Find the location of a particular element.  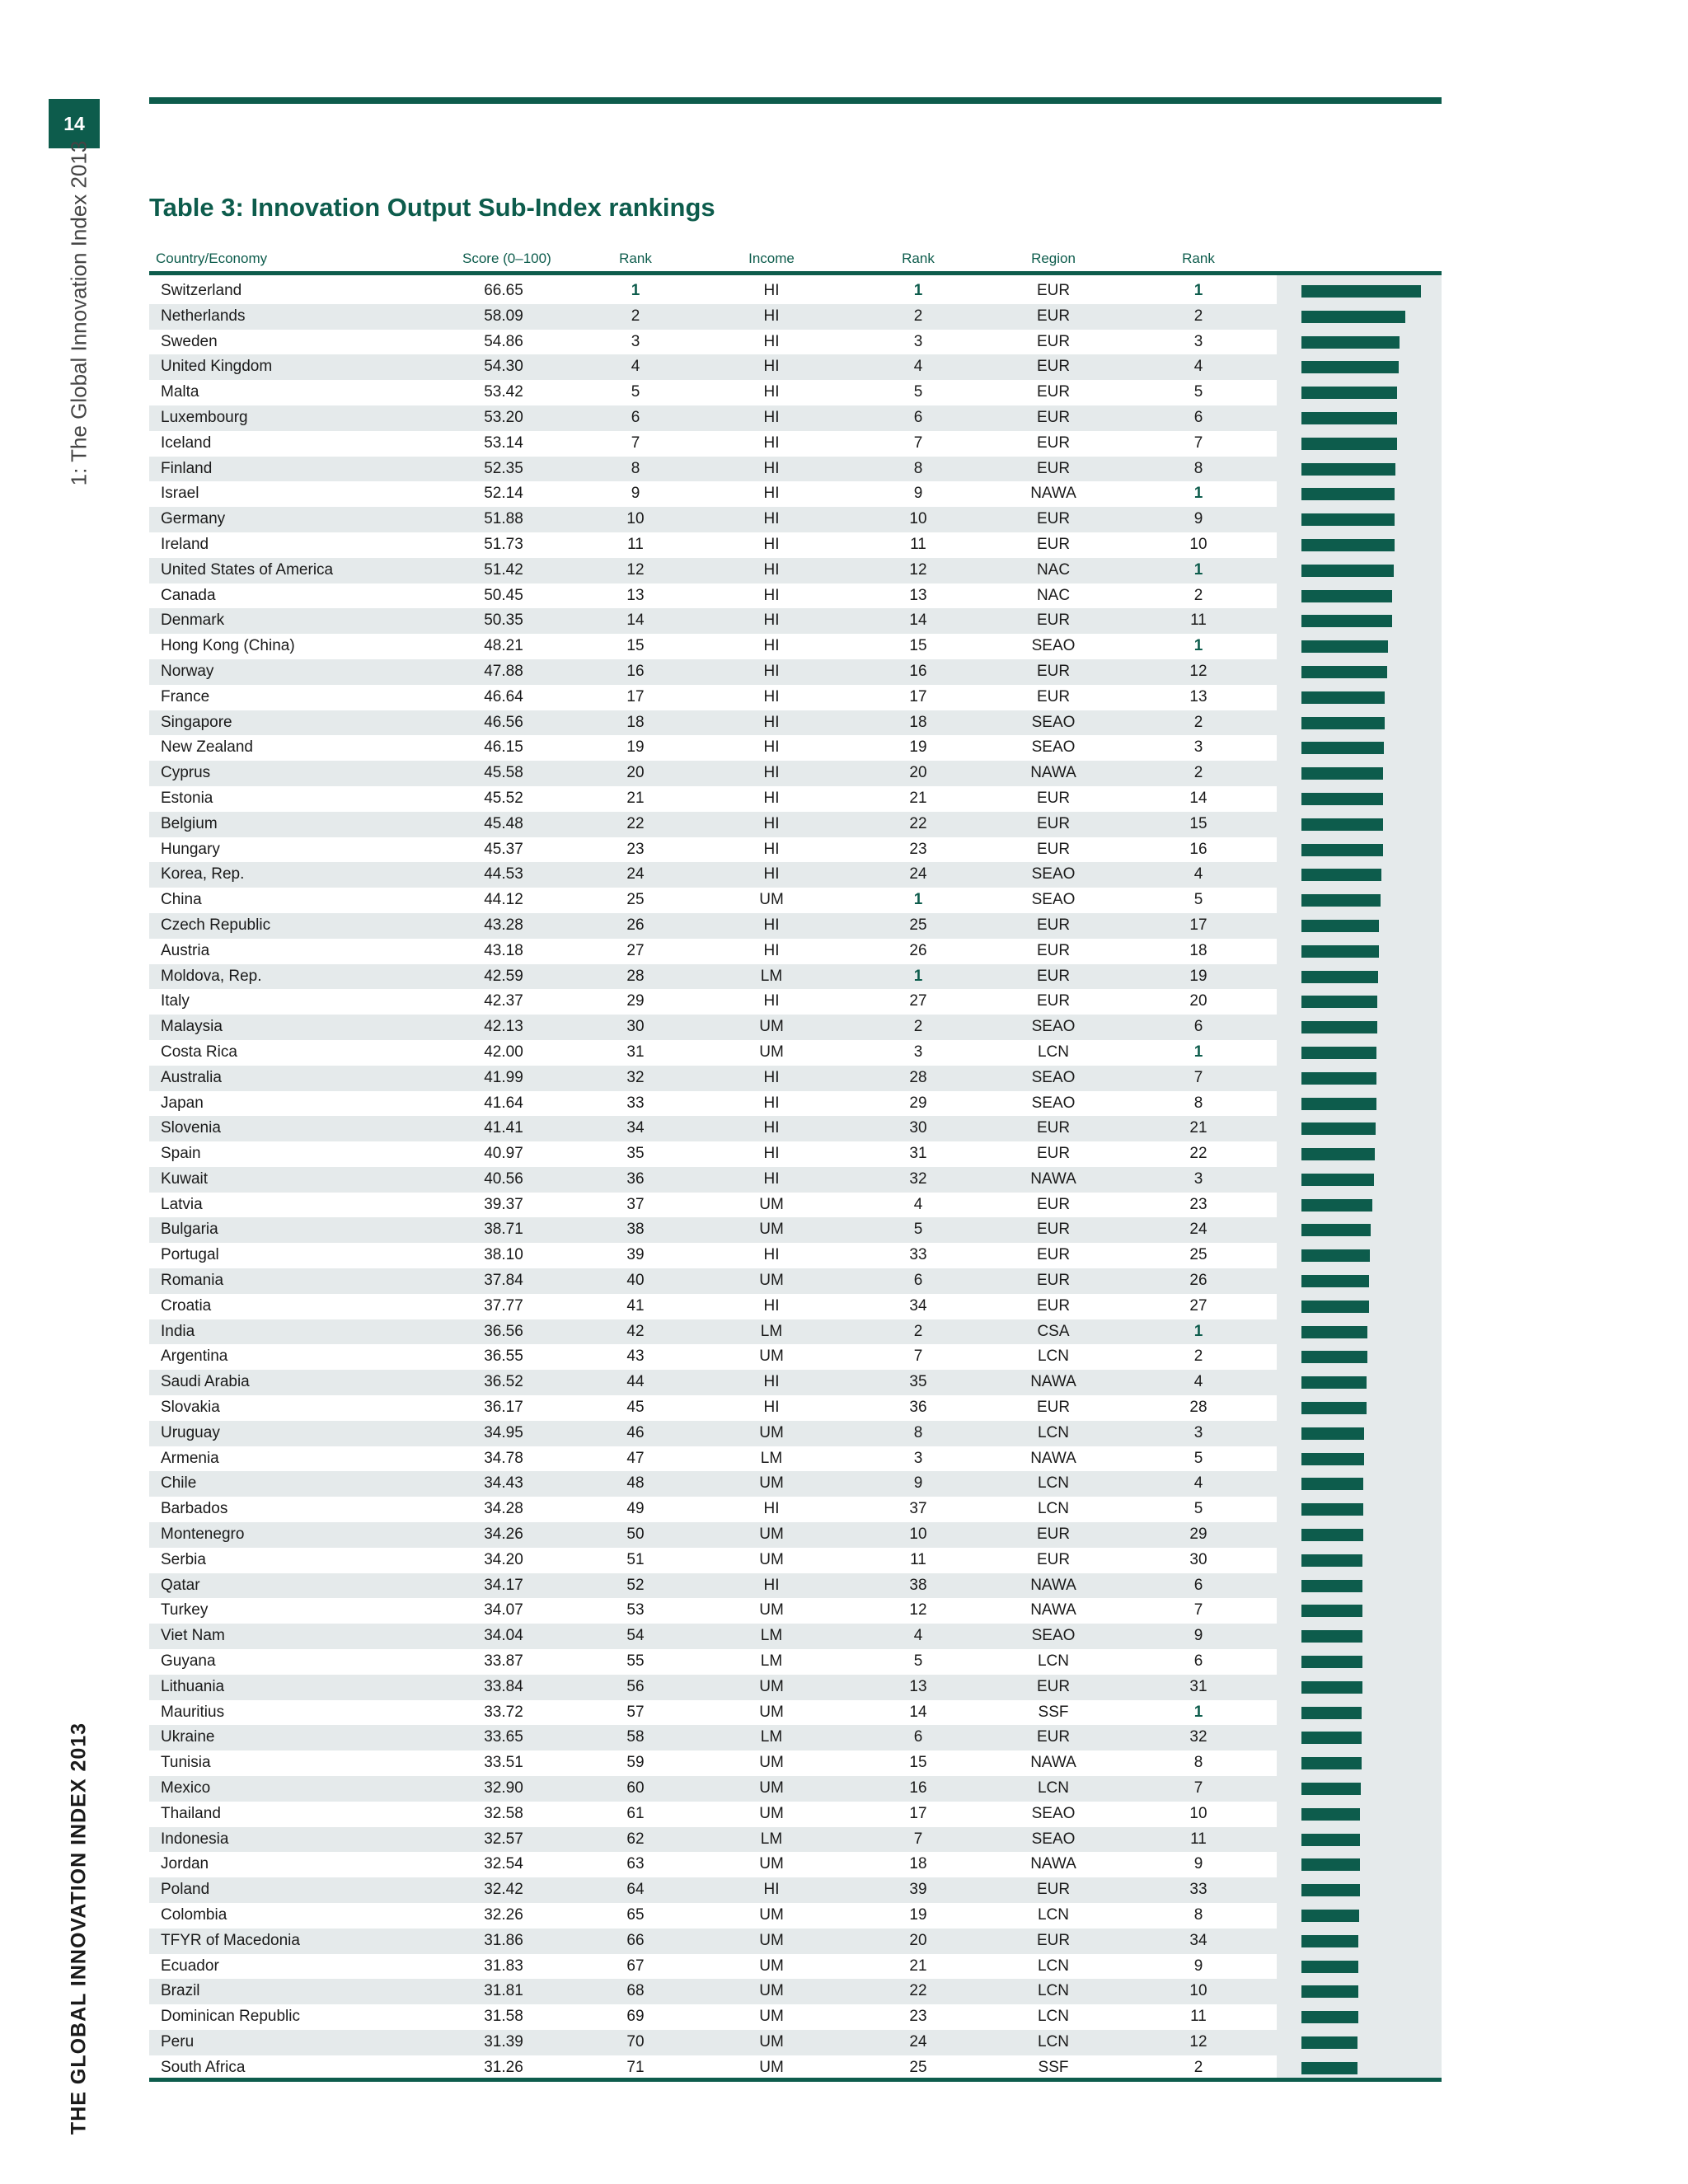

table-row: Thailand 32.58 61 UM 17 SEAO 10 is located at coordinates (795, 1814).